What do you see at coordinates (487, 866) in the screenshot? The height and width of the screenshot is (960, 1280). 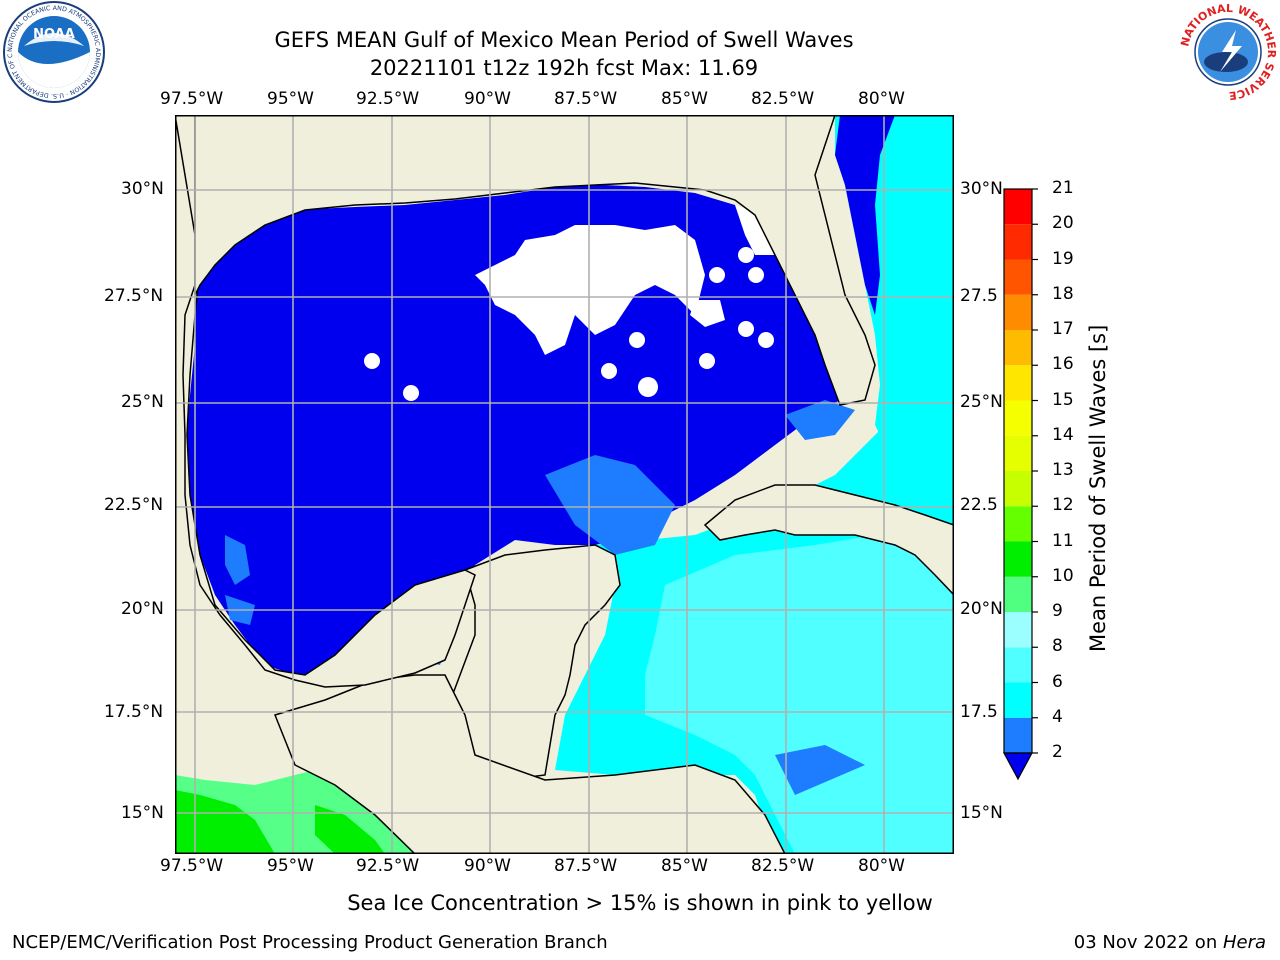 I see `lon-label-bottom: 90°W` at bounding box center [487, 866].